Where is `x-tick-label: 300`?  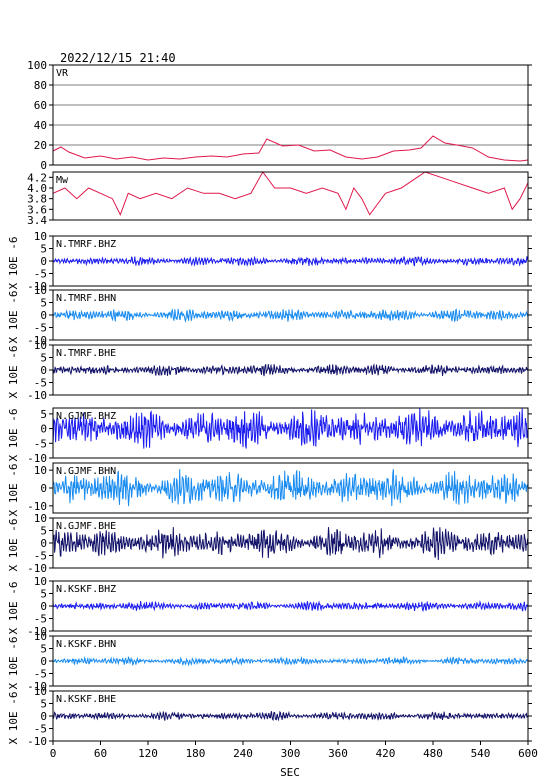
x-tick-label: 300 is located at coordinates (291, 753).